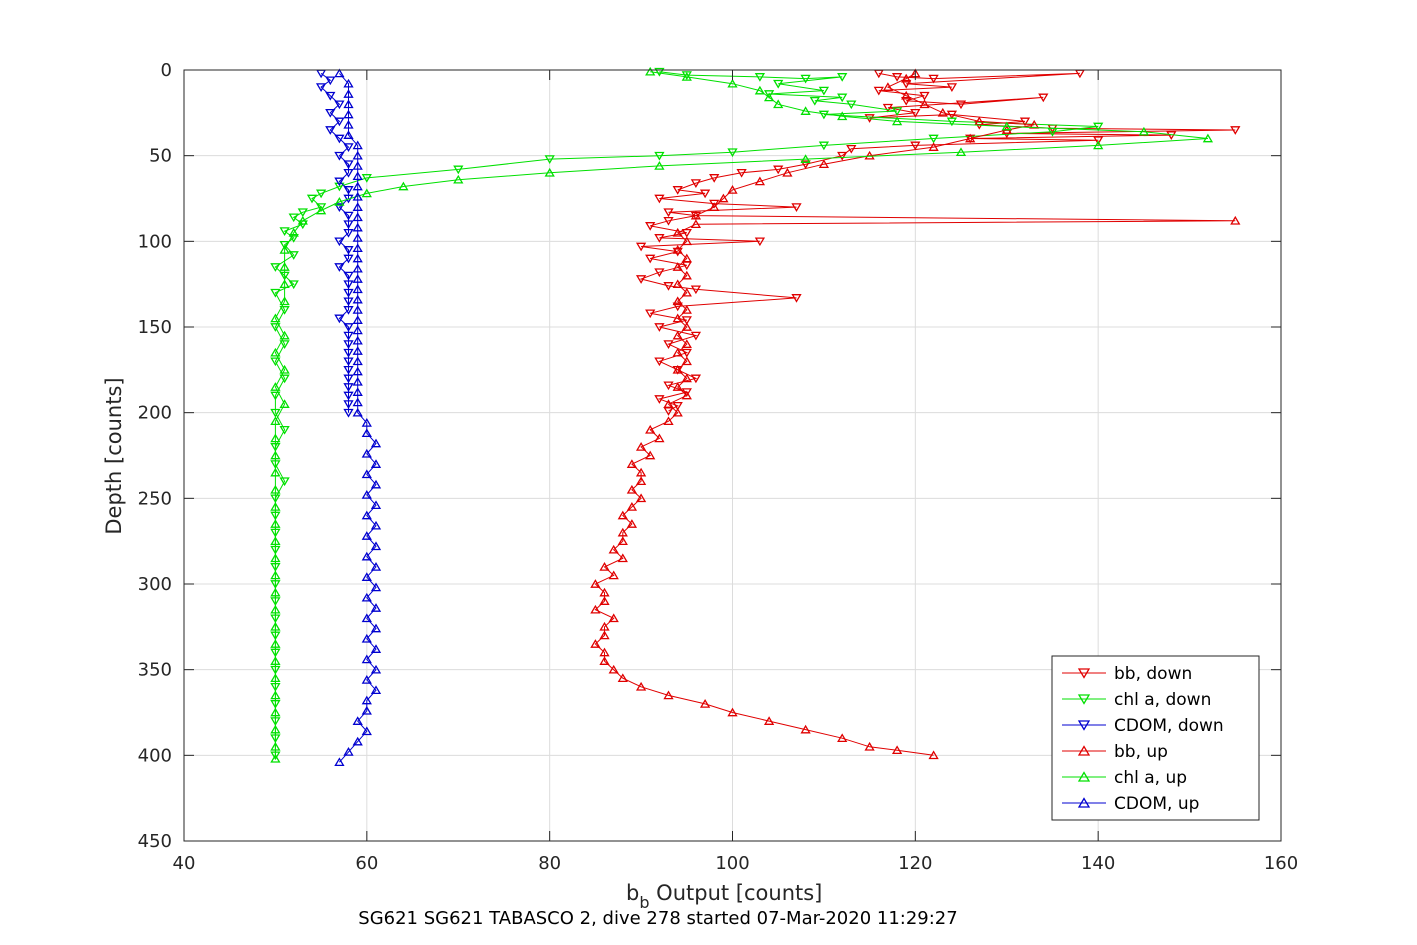  Describe the element at coordinates (155, 670) in the screenshot. I see `y-tick-label: 350` at that location.